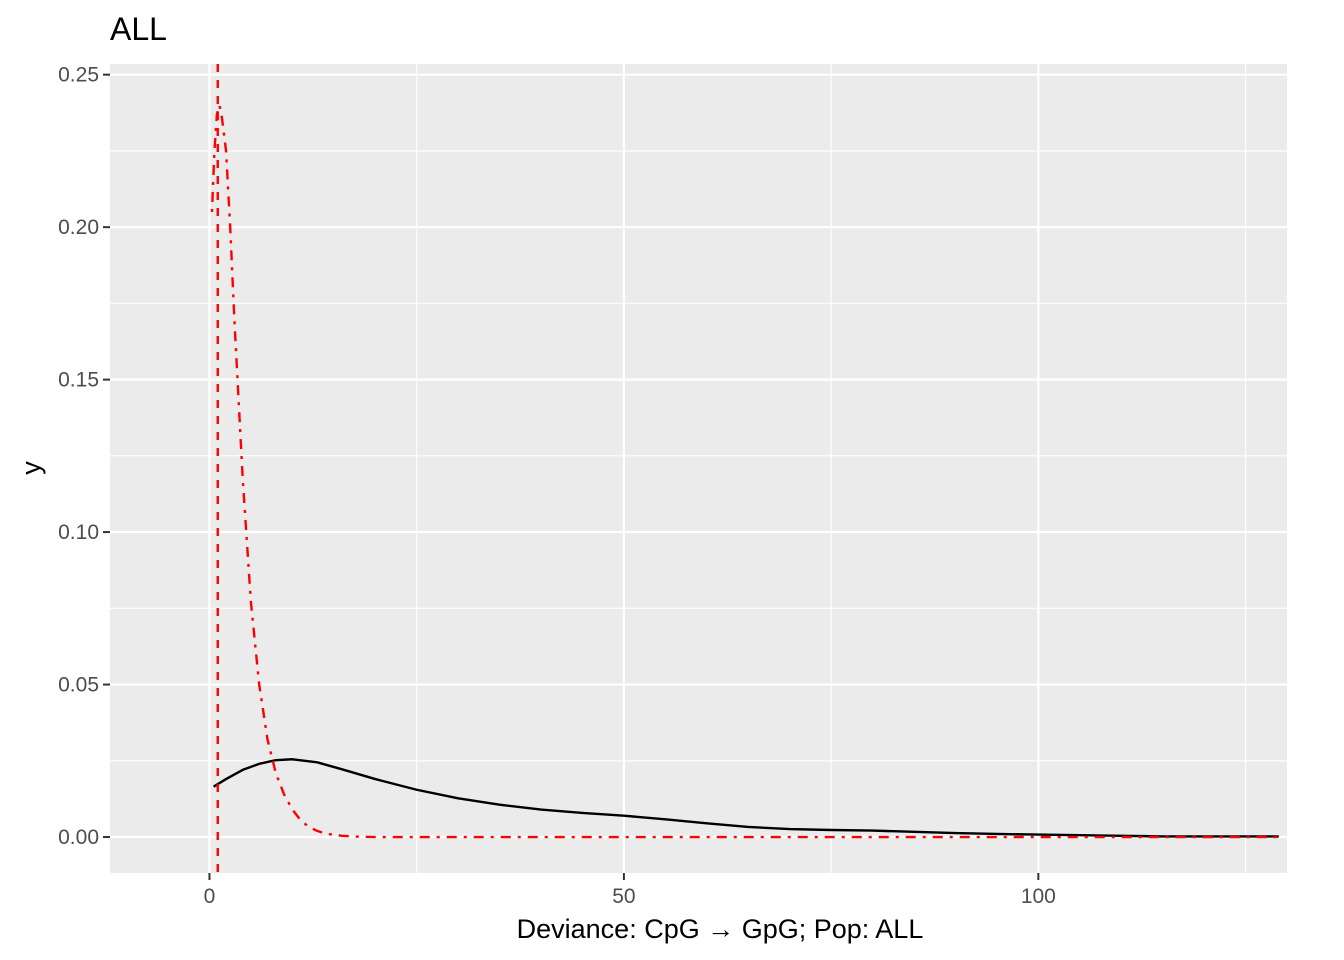 This screenshot has width=1344, height=960. Describe the element at coordinates (720, 929) in the screenshot. I see `x-axis-title: Deviance: CpG → GpG; Pop: ALL` at that location.